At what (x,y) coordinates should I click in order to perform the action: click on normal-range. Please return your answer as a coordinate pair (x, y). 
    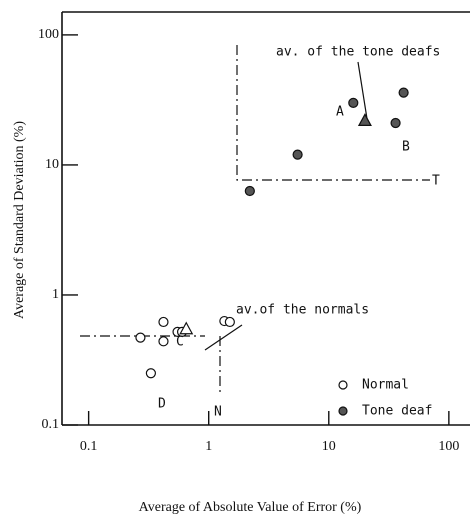
    Looking at the image, I should click on (150, 363).